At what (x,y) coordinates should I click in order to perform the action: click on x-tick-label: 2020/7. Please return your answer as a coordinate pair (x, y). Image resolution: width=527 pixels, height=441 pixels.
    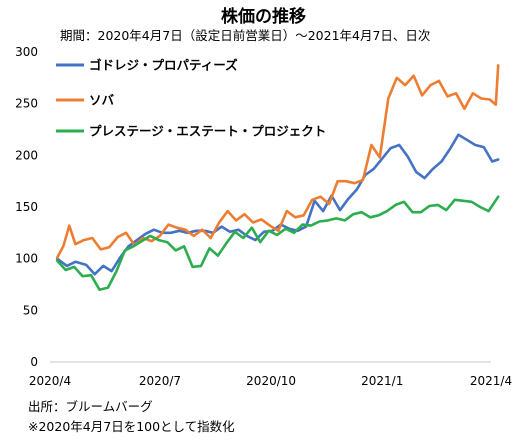
    Looking at the image, I should click on (160, 381).